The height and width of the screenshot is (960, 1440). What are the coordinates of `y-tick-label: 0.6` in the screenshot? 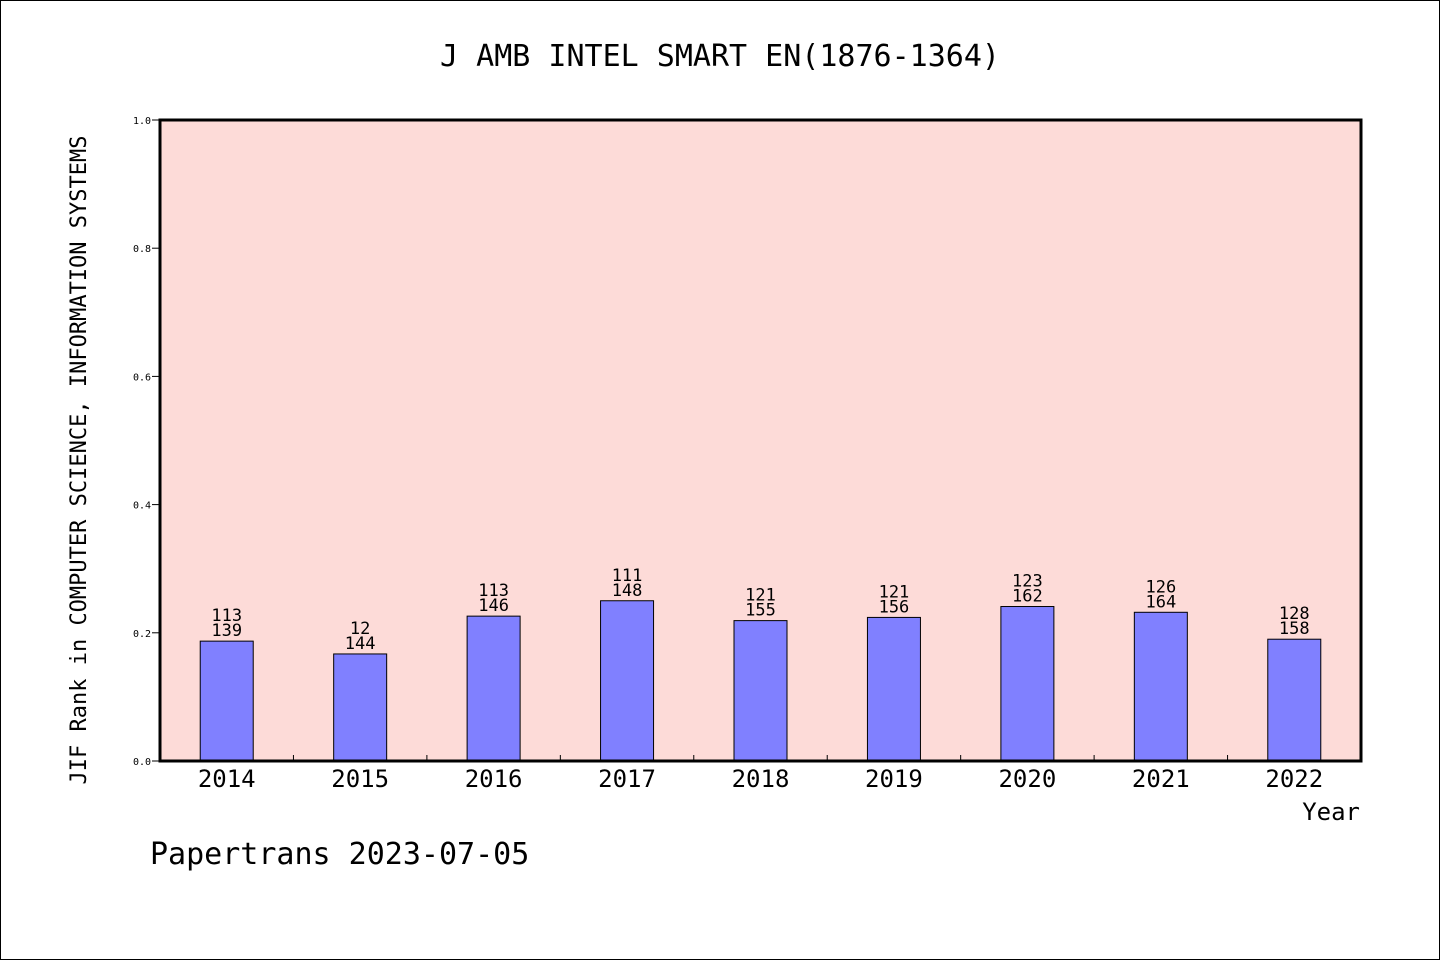 It's located at (142, 377).